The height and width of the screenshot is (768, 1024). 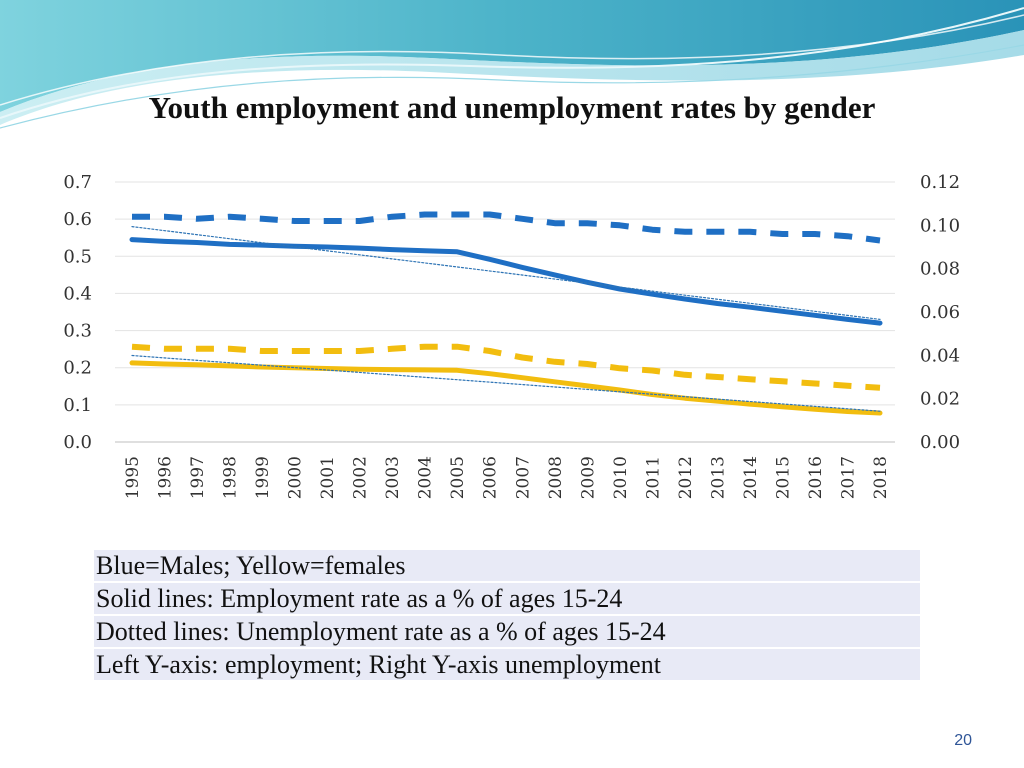 I want to click on x-tick-label: 2000, so click(x=296, y=477).